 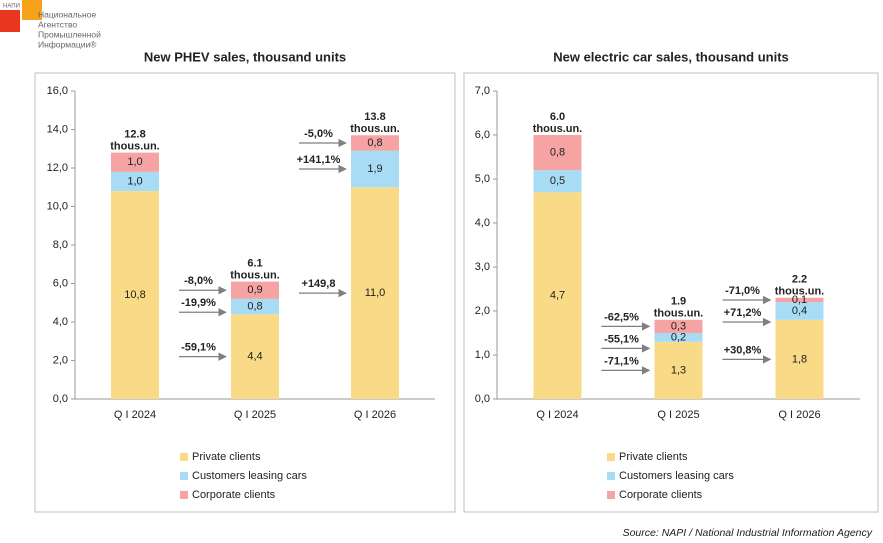 I want to click on total-label: 12.8, so click(x=134, y=135).